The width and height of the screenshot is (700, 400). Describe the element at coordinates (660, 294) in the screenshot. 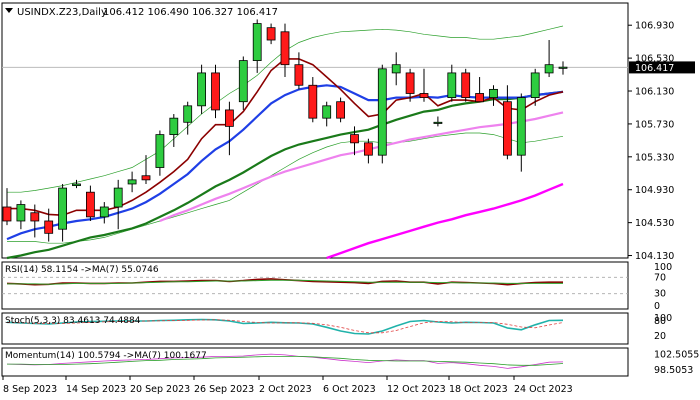

I see `rsi-level-label: 30` at that location.